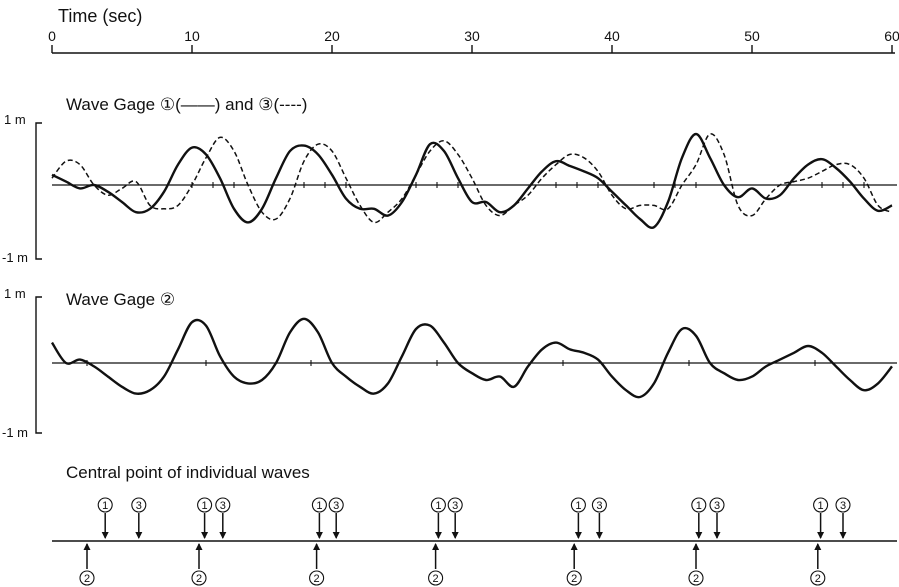 The image size is (899, 587). Describe the element at coordinates (38, 365) in the screenshot. I see `panel2-y-axis` at that location.